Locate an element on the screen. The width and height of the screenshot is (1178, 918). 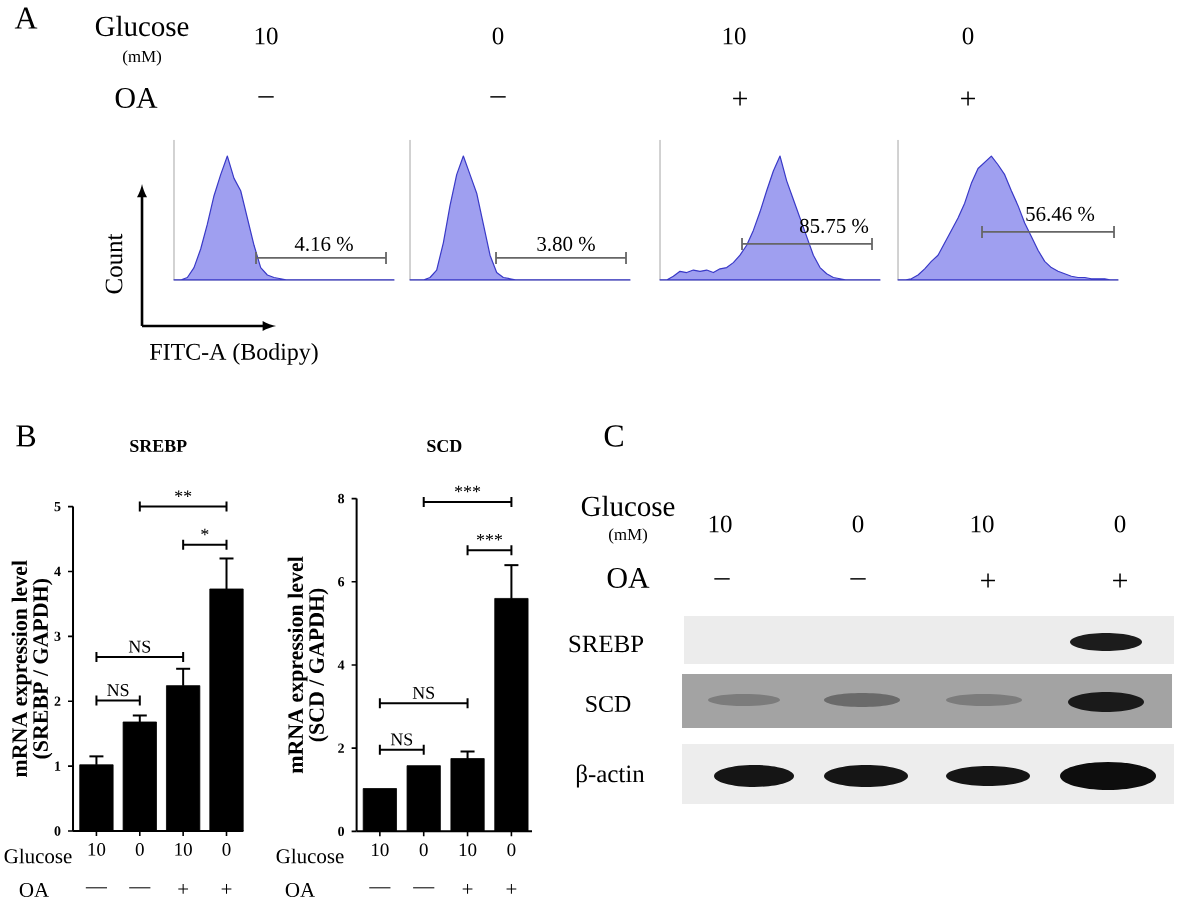
y-axis-title: mRNA expression level (SREBP / GAPDH) is located at coordinates (32, 668).